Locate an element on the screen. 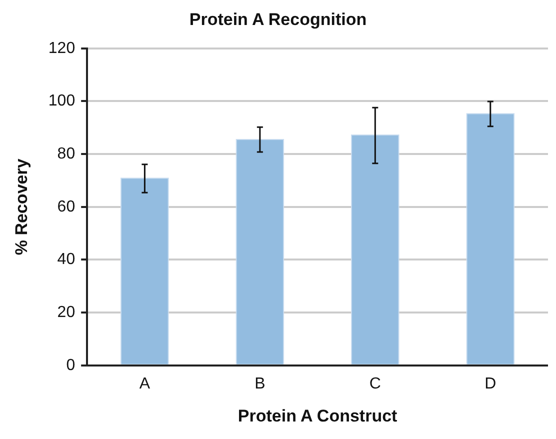  x-tick-label: B is located at coordinates (260, 383).